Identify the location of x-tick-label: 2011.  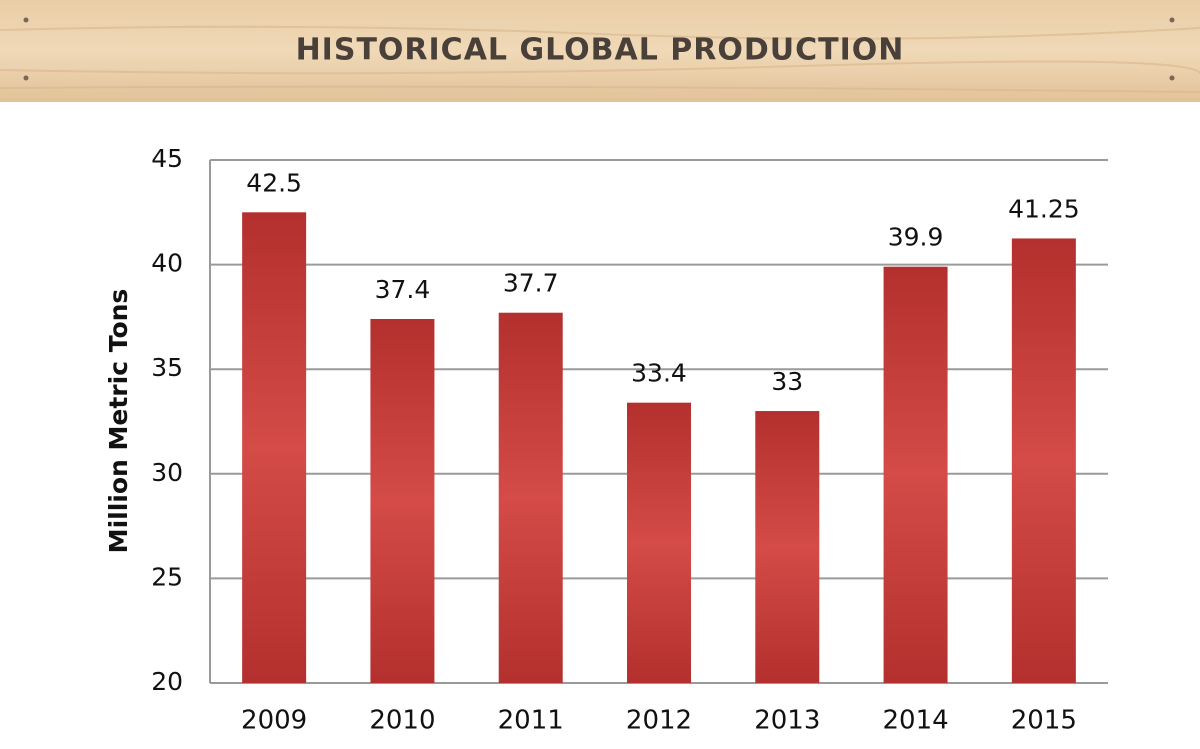
(531, 721).